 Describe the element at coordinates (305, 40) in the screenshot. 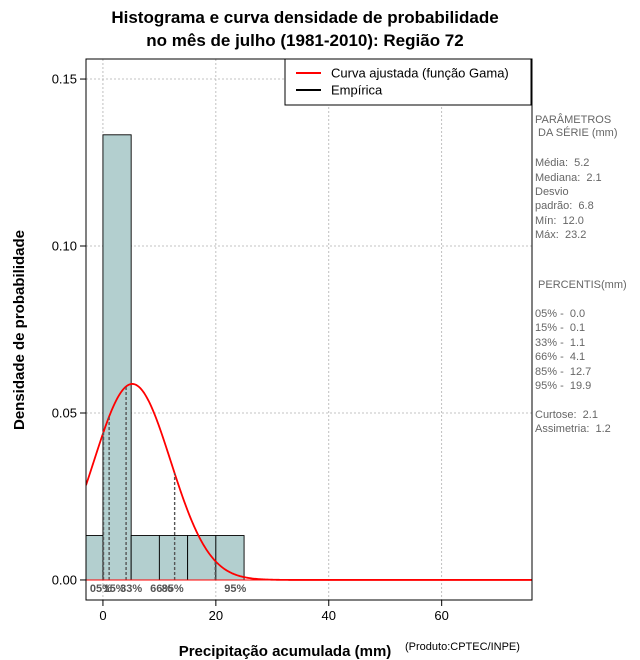

I see `chart-title-line2: no mês de julho (1981-2010): Região 72` at that location.